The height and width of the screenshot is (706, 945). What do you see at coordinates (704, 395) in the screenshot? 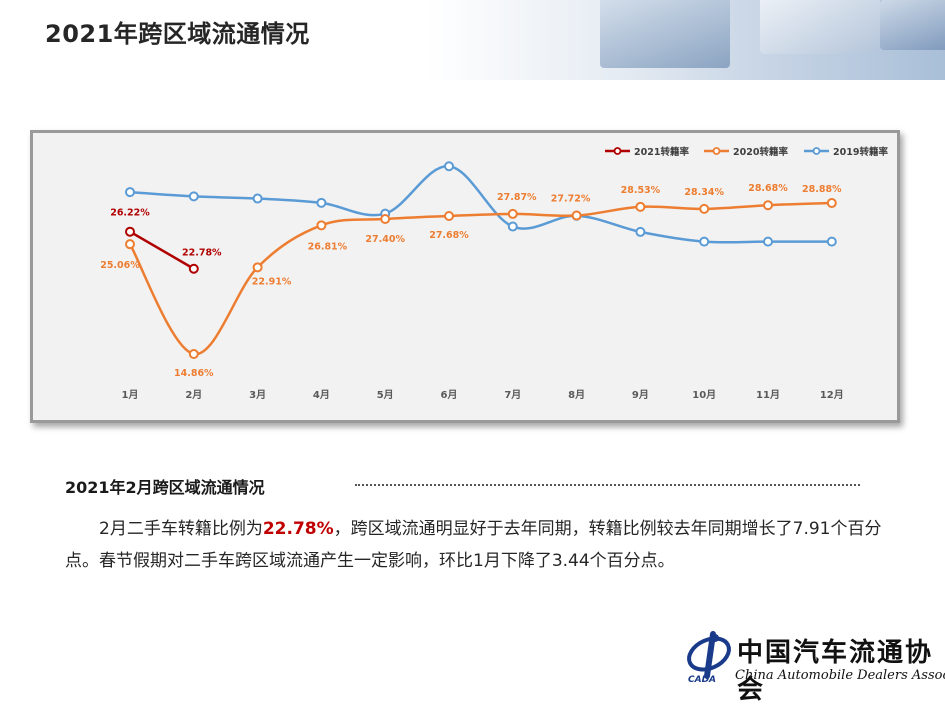
I see `x-tick-label: 10月` at bounding box center [704, 395].